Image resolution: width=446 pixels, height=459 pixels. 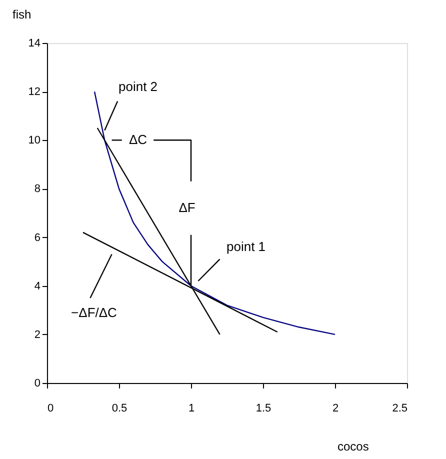 I want to click on y-tick-label: 14, so click(x=34, y=44).